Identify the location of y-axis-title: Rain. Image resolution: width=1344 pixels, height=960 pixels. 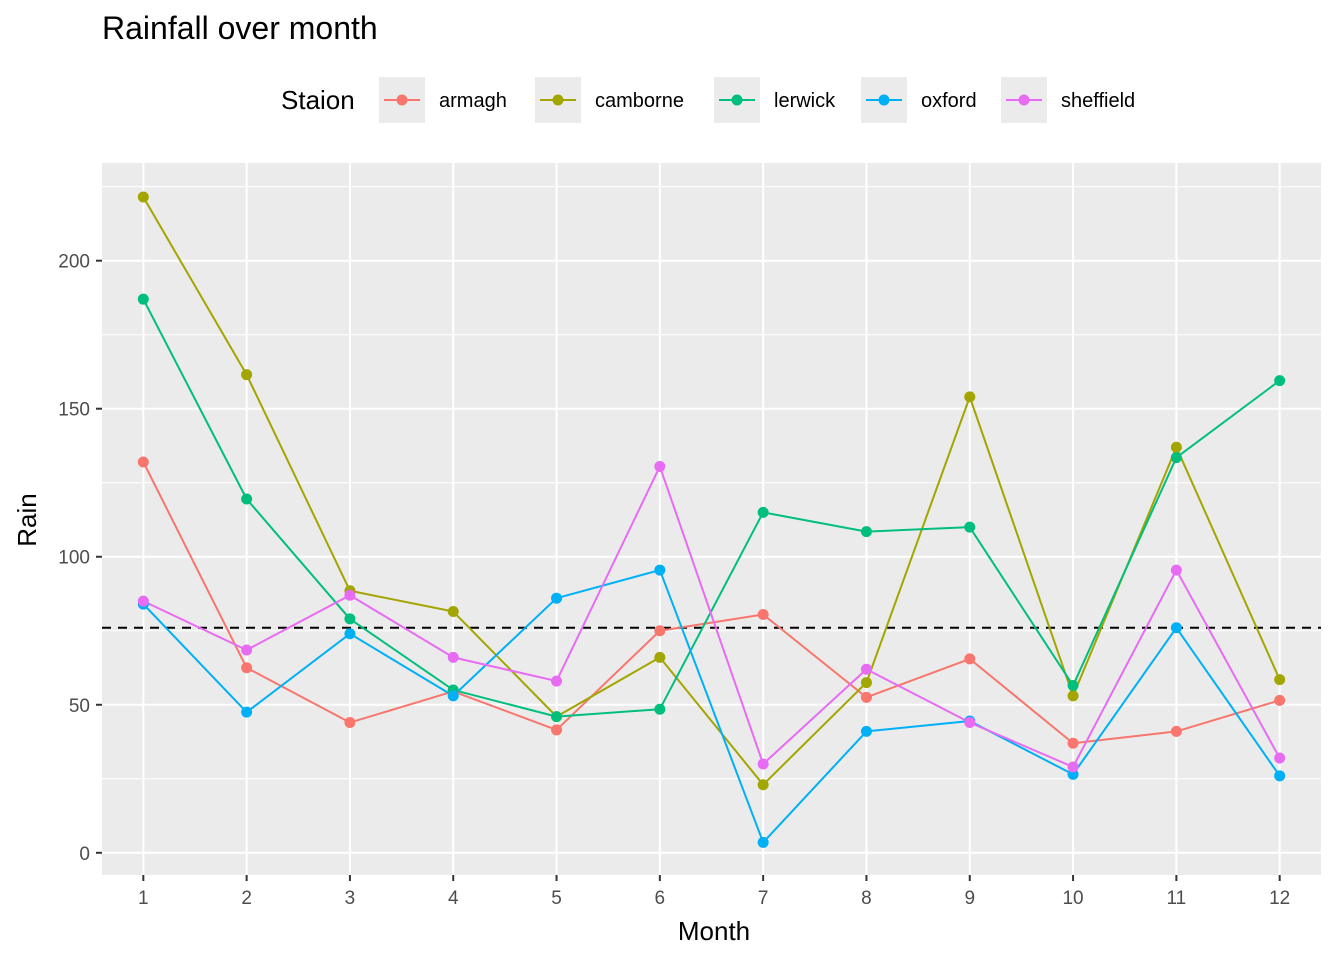
(27, 519).